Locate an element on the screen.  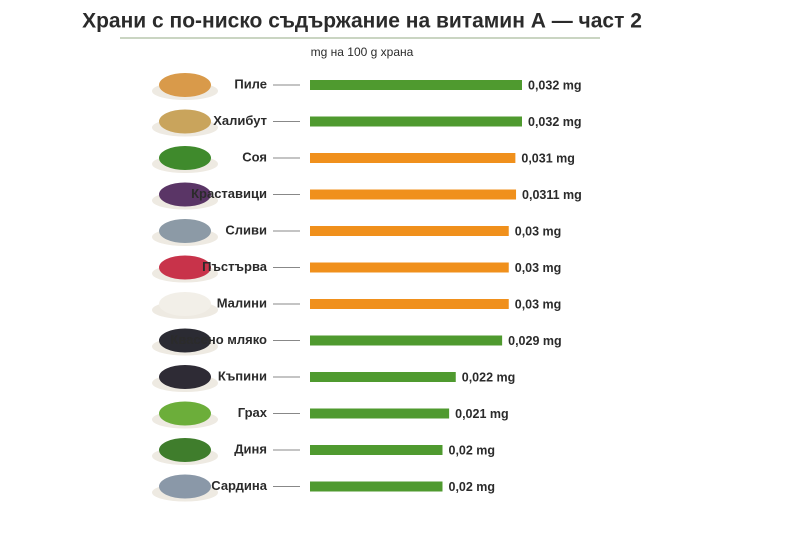
category-label: Квасено мляко is located at coordinates (218, 339).